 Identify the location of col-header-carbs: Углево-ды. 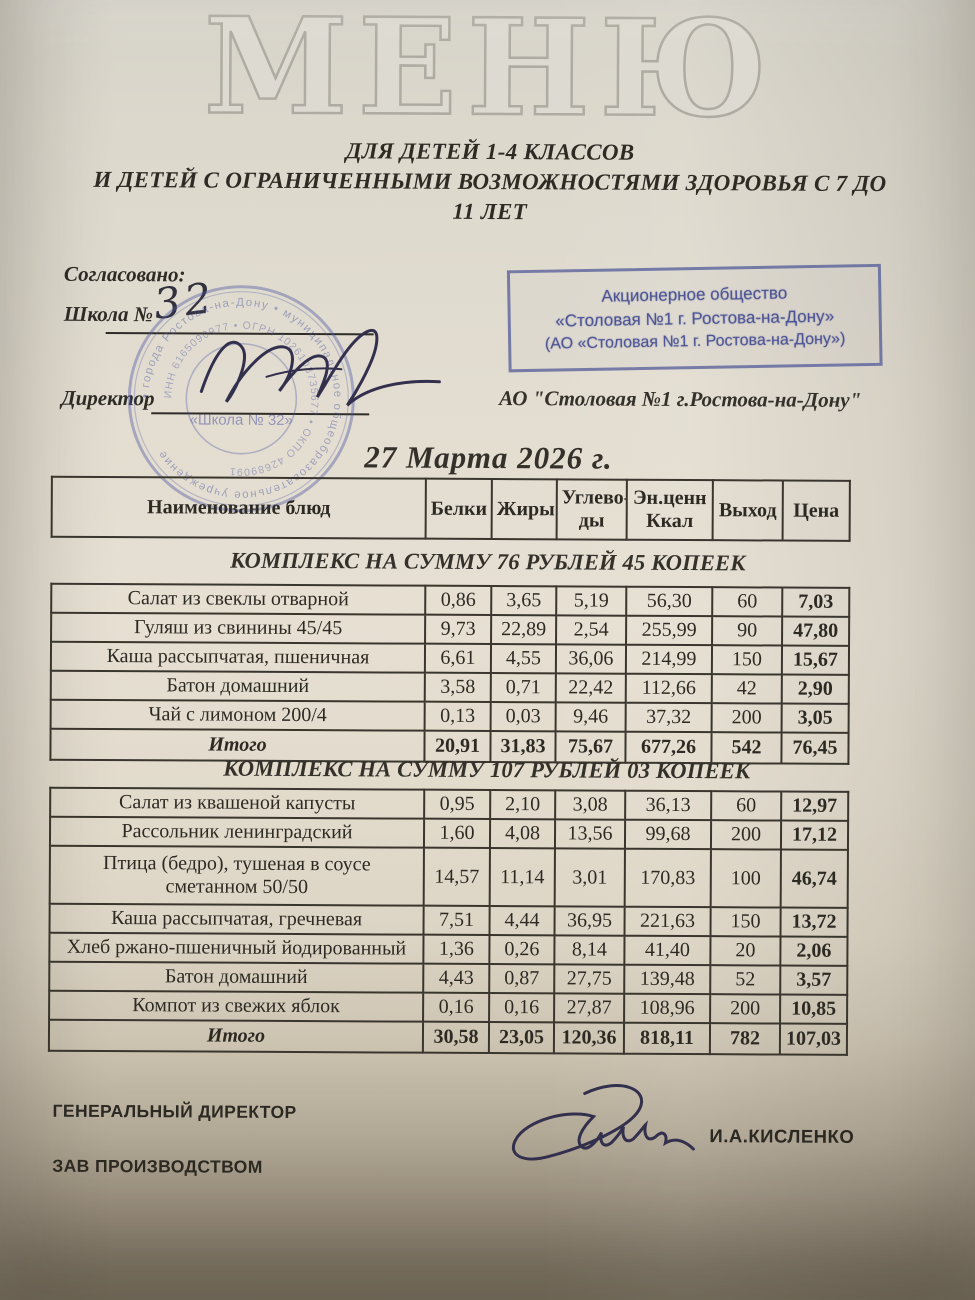
(591, 509).